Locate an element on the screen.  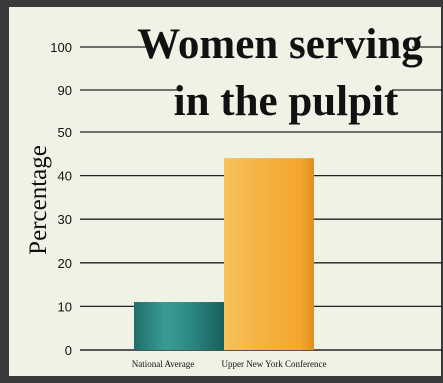
y-tick-label: 10 is located at coordinates (65, 306).